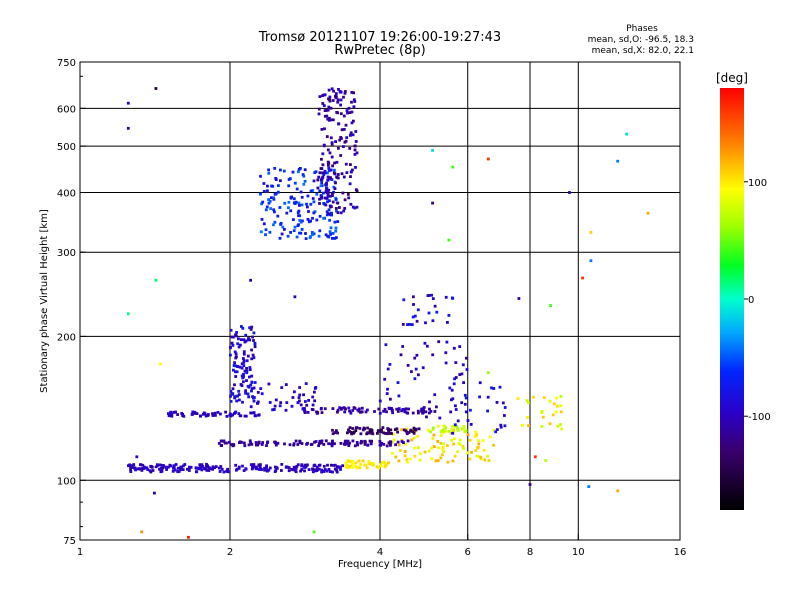 The image size is (800, 600). I want to click on stats-heading: Phases, so click(642, 29).